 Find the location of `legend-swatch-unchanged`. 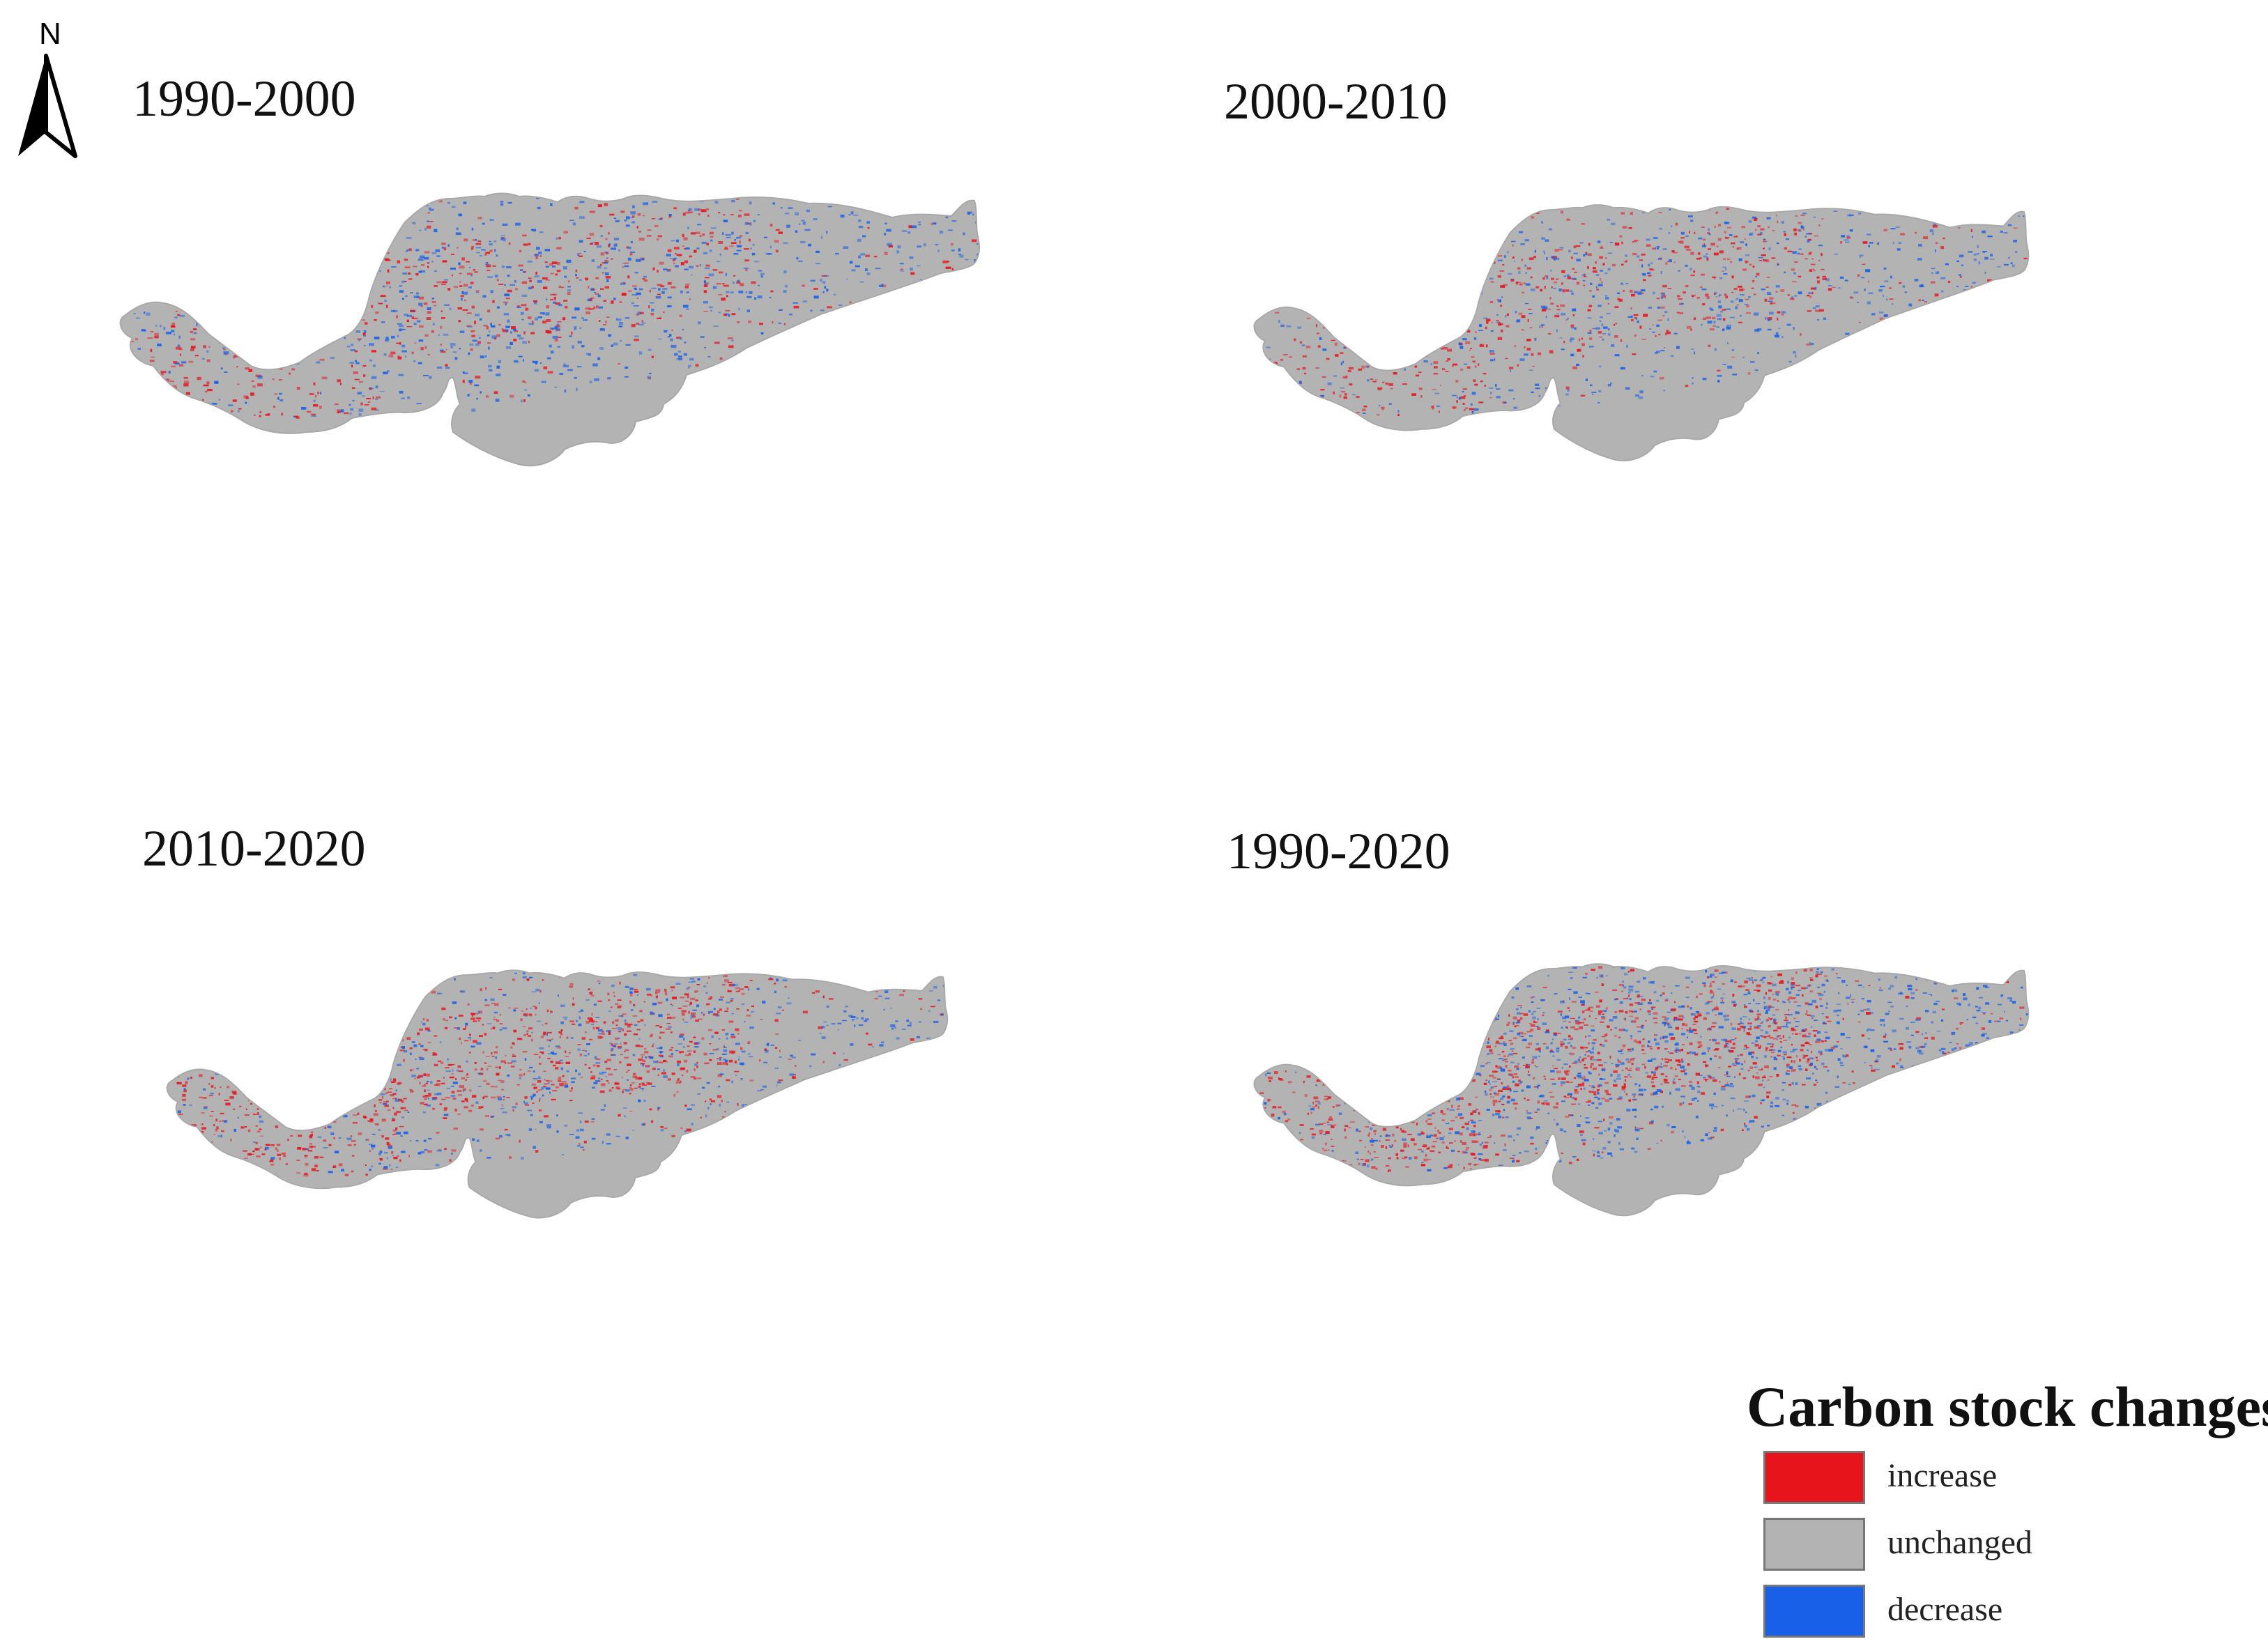

legend-swatch-unchanged is located at coordinates (1814, 1544).